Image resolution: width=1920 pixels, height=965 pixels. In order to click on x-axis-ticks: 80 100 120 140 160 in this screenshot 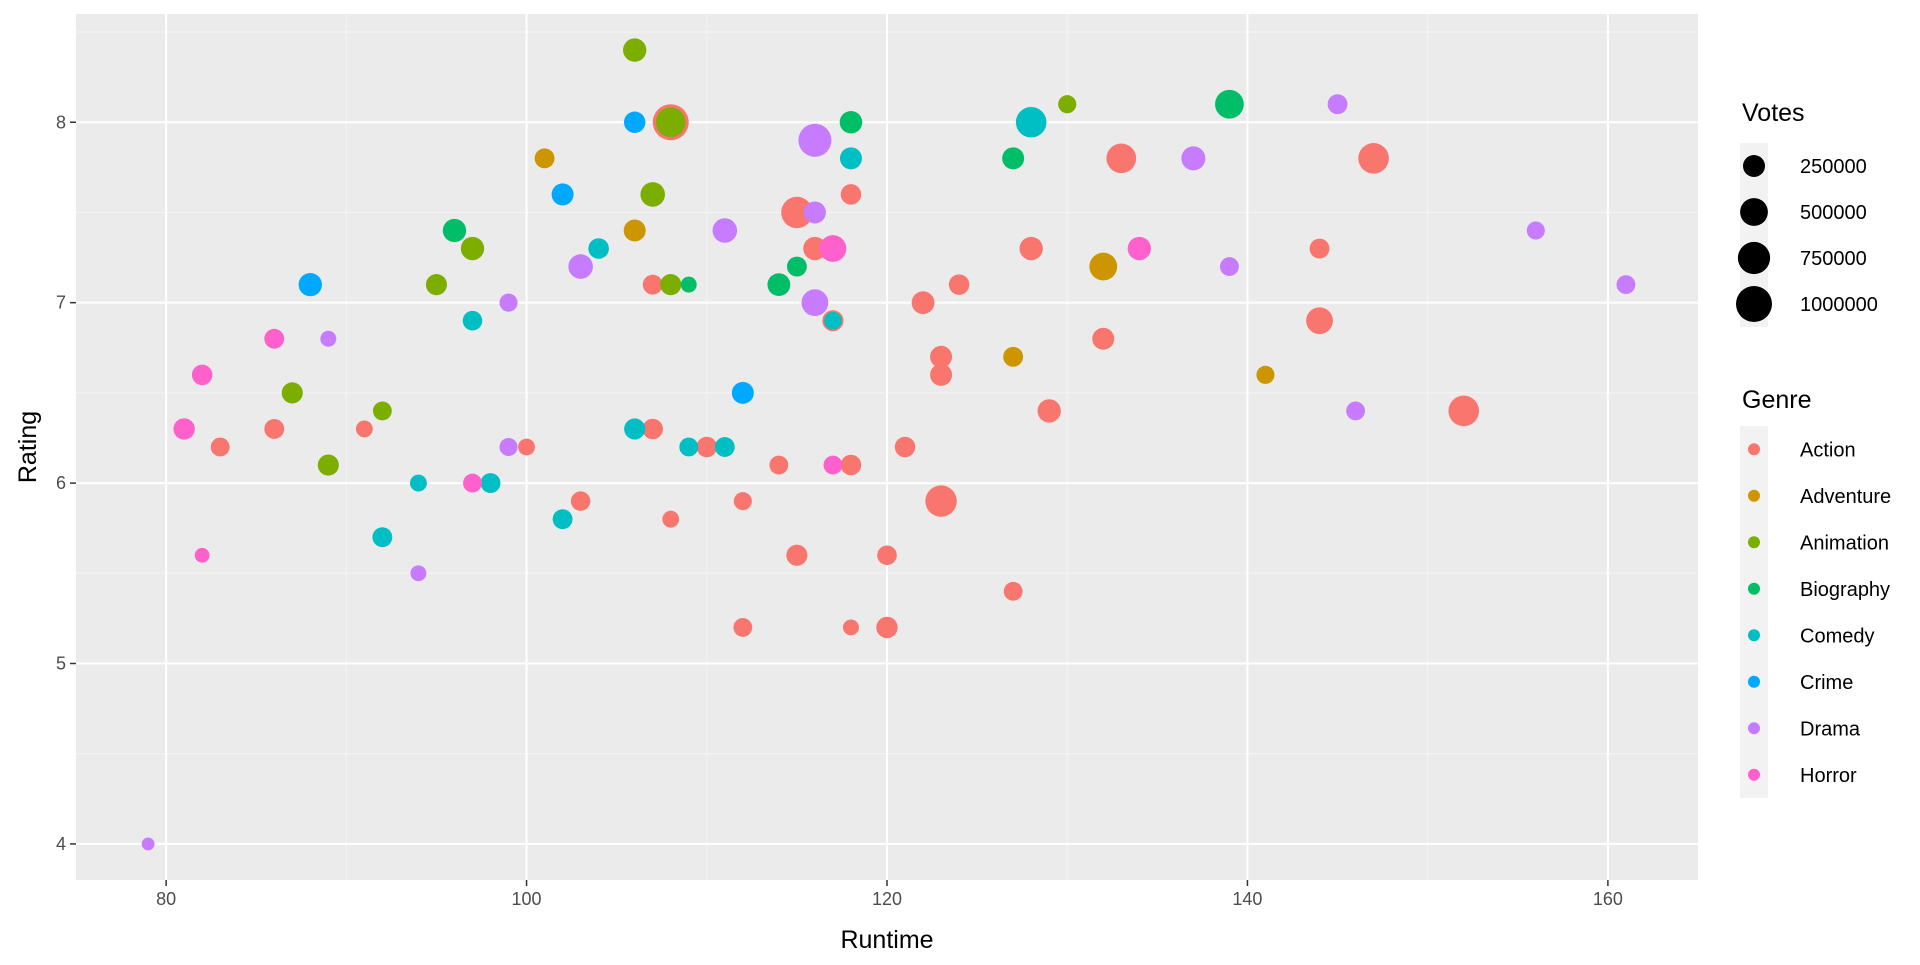, I will do `click(889, 894)`.